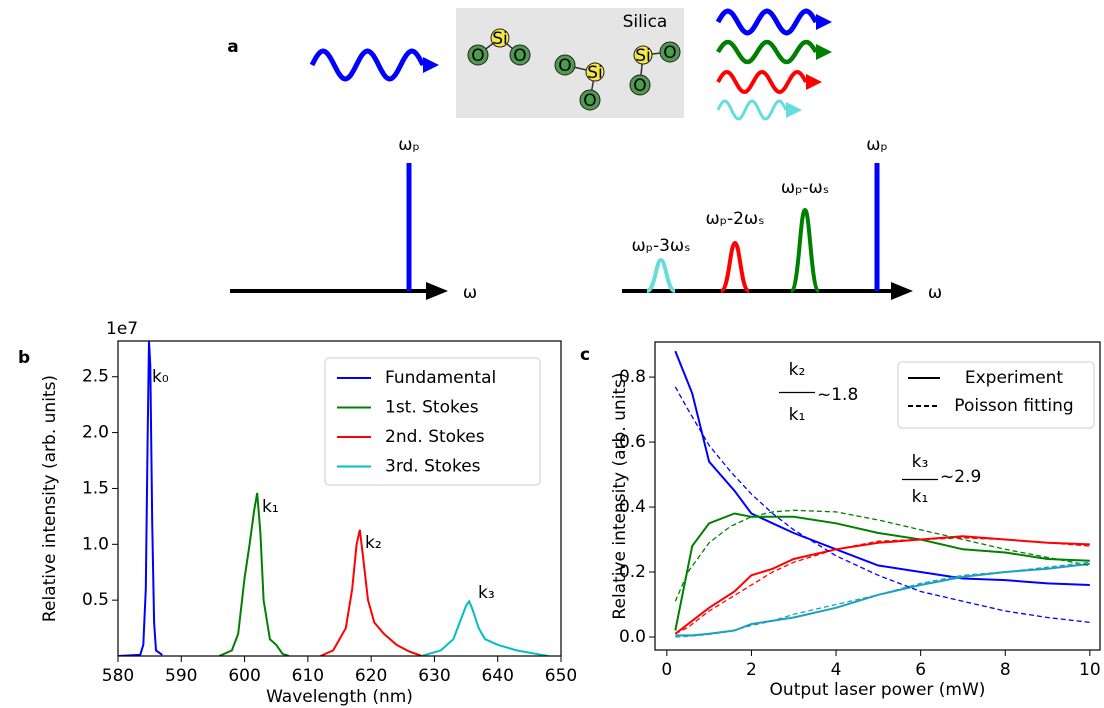  What do you see at coordinates (960, 477) in the screenshot?
I see `fraction-value: ~2.9` at bounding box center [960, 477].